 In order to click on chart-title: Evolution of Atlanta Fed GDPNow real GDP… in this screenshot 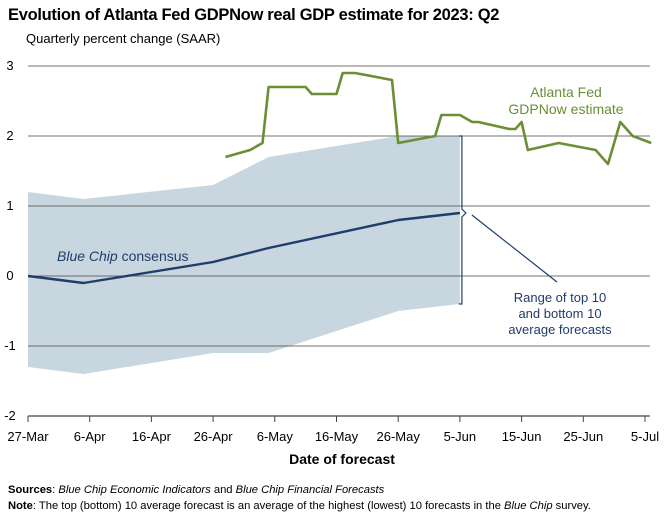, I will do `click(254, 15)`.